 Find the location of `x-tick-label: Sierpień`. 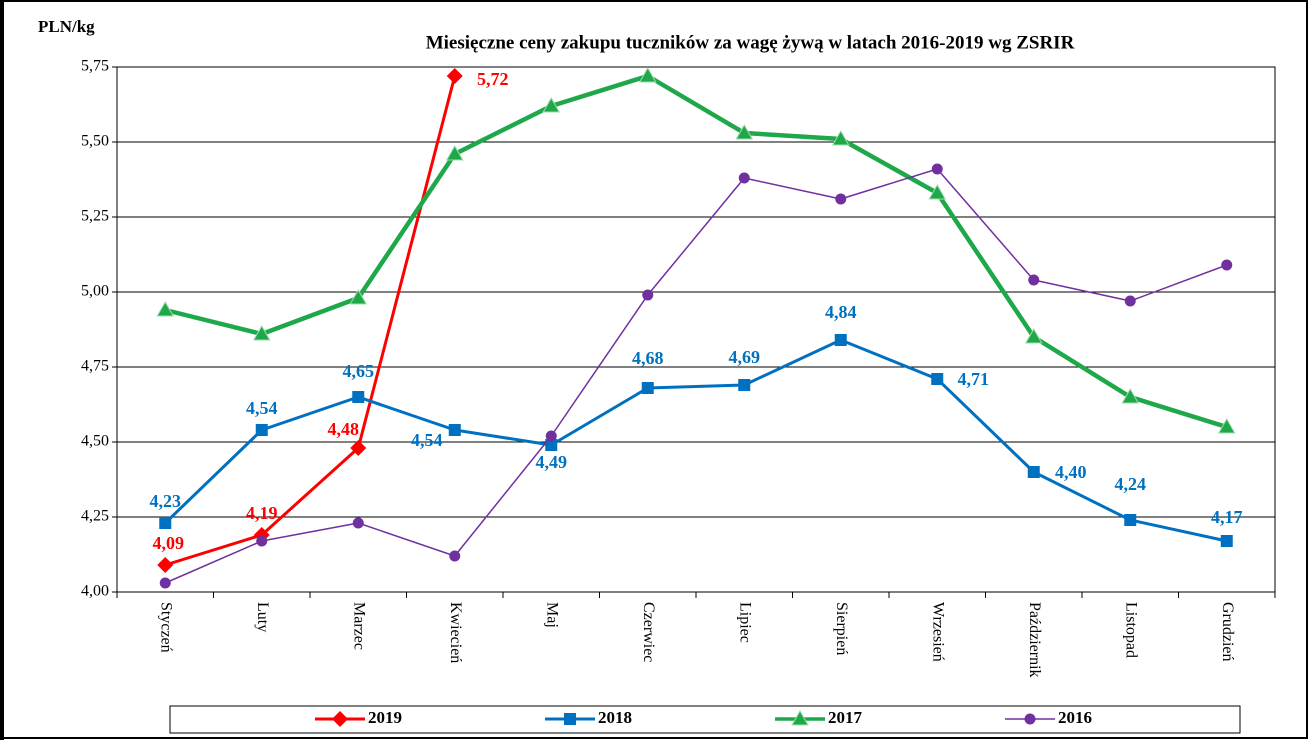

x-tick-label: Sierpień is located at coordinates (841, 628).